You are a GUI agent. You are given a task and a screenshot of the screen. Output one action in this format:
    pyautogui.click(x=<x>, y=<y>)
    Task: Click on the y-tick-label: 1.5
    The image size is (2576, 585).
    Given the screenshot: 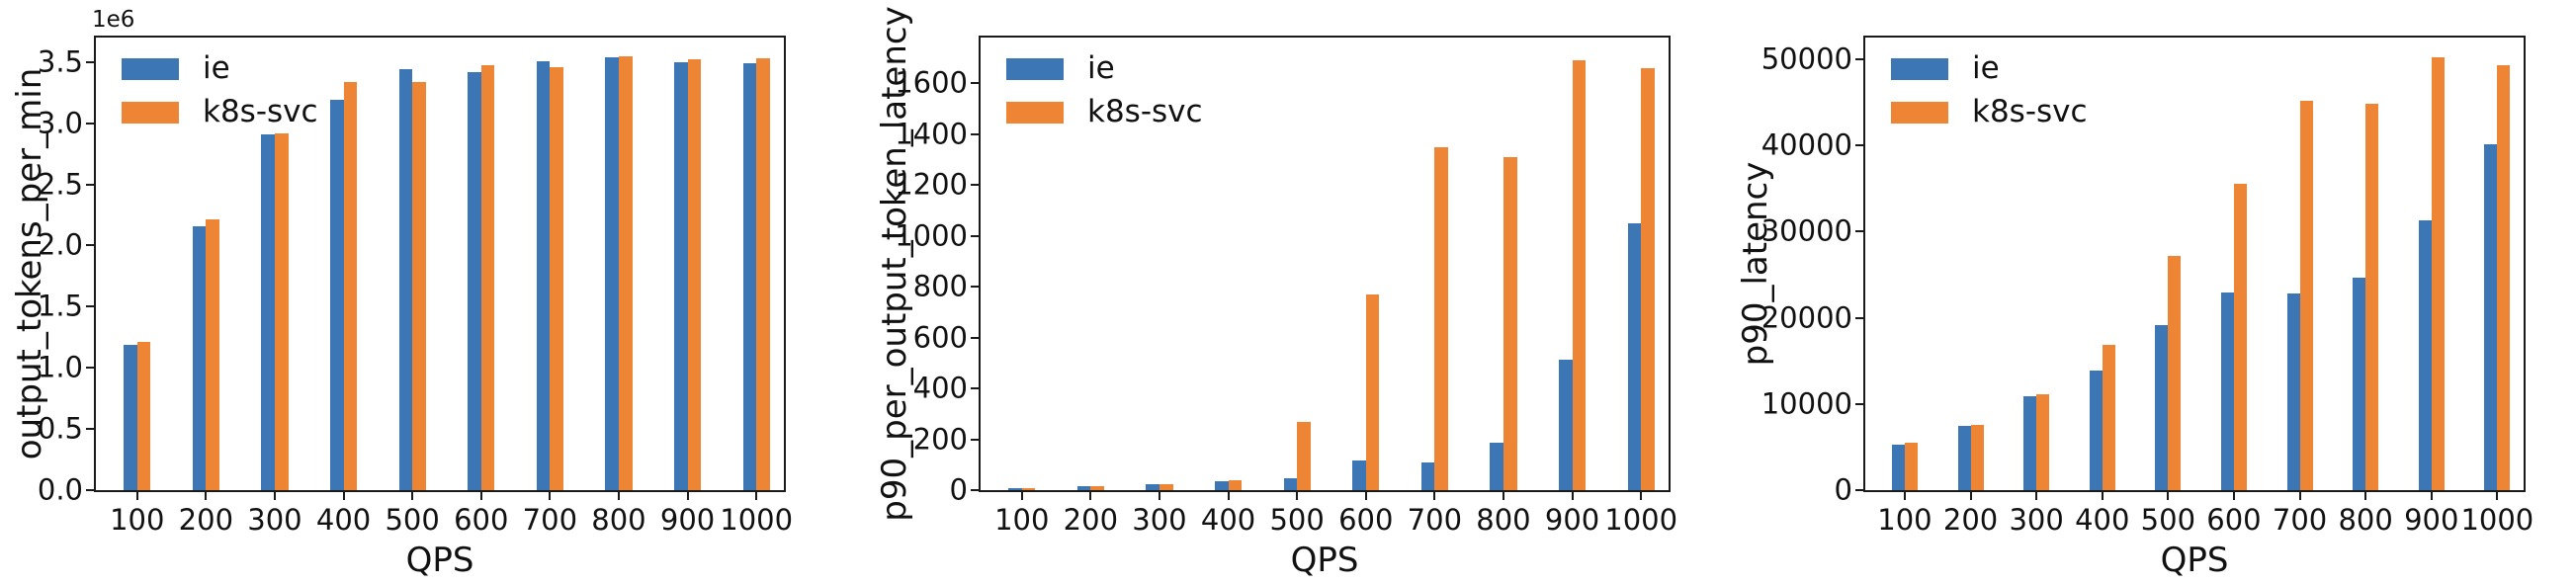 What is the action you would take?
    pyautogui.click(x=60, y=306)
    